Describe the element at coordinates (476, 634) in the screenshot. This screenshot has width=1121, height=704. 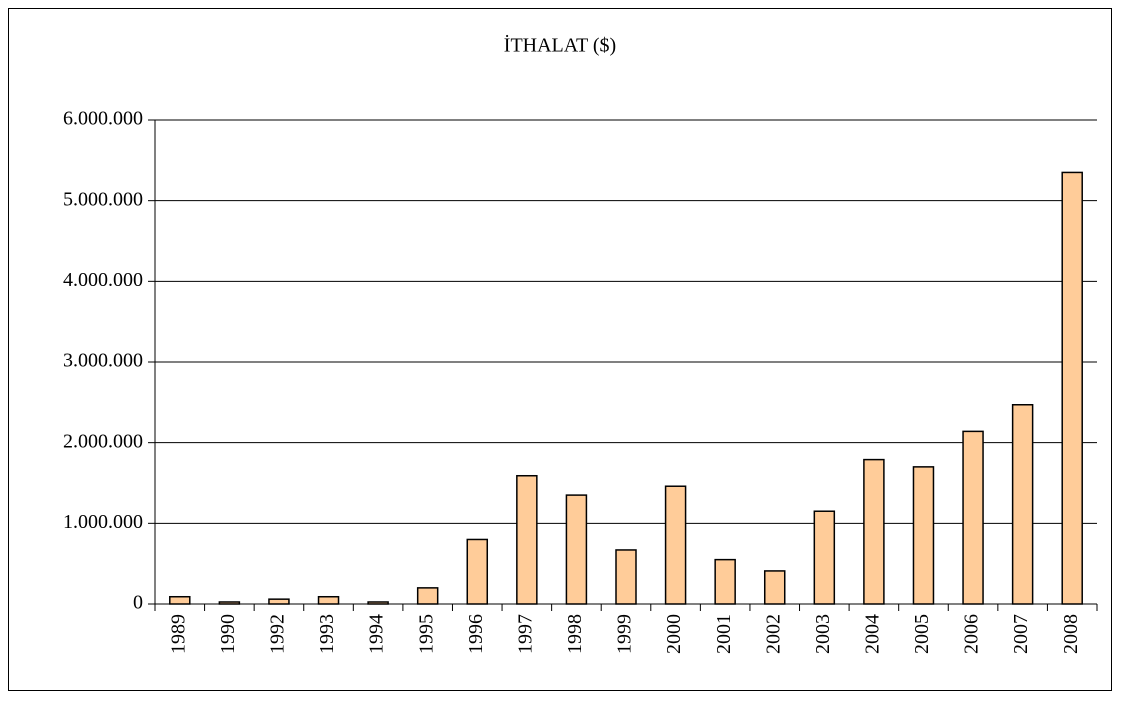
I see `x-tick-label: 1996` at that location.